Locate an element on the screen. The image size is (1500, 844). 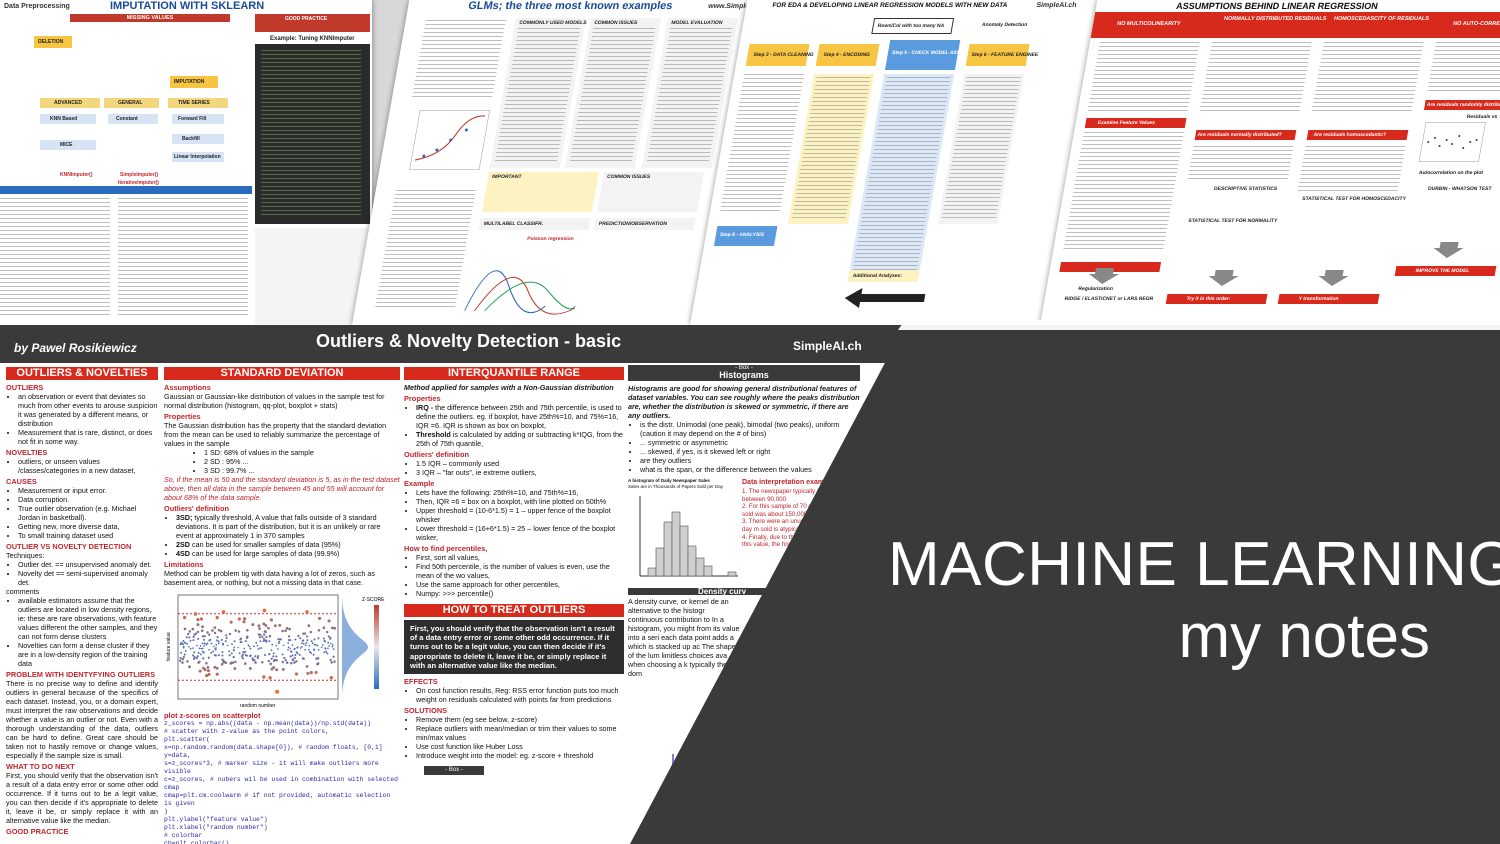
page-title: Outliers & Novelty Detection - basic is located at coordinates (469, 341).